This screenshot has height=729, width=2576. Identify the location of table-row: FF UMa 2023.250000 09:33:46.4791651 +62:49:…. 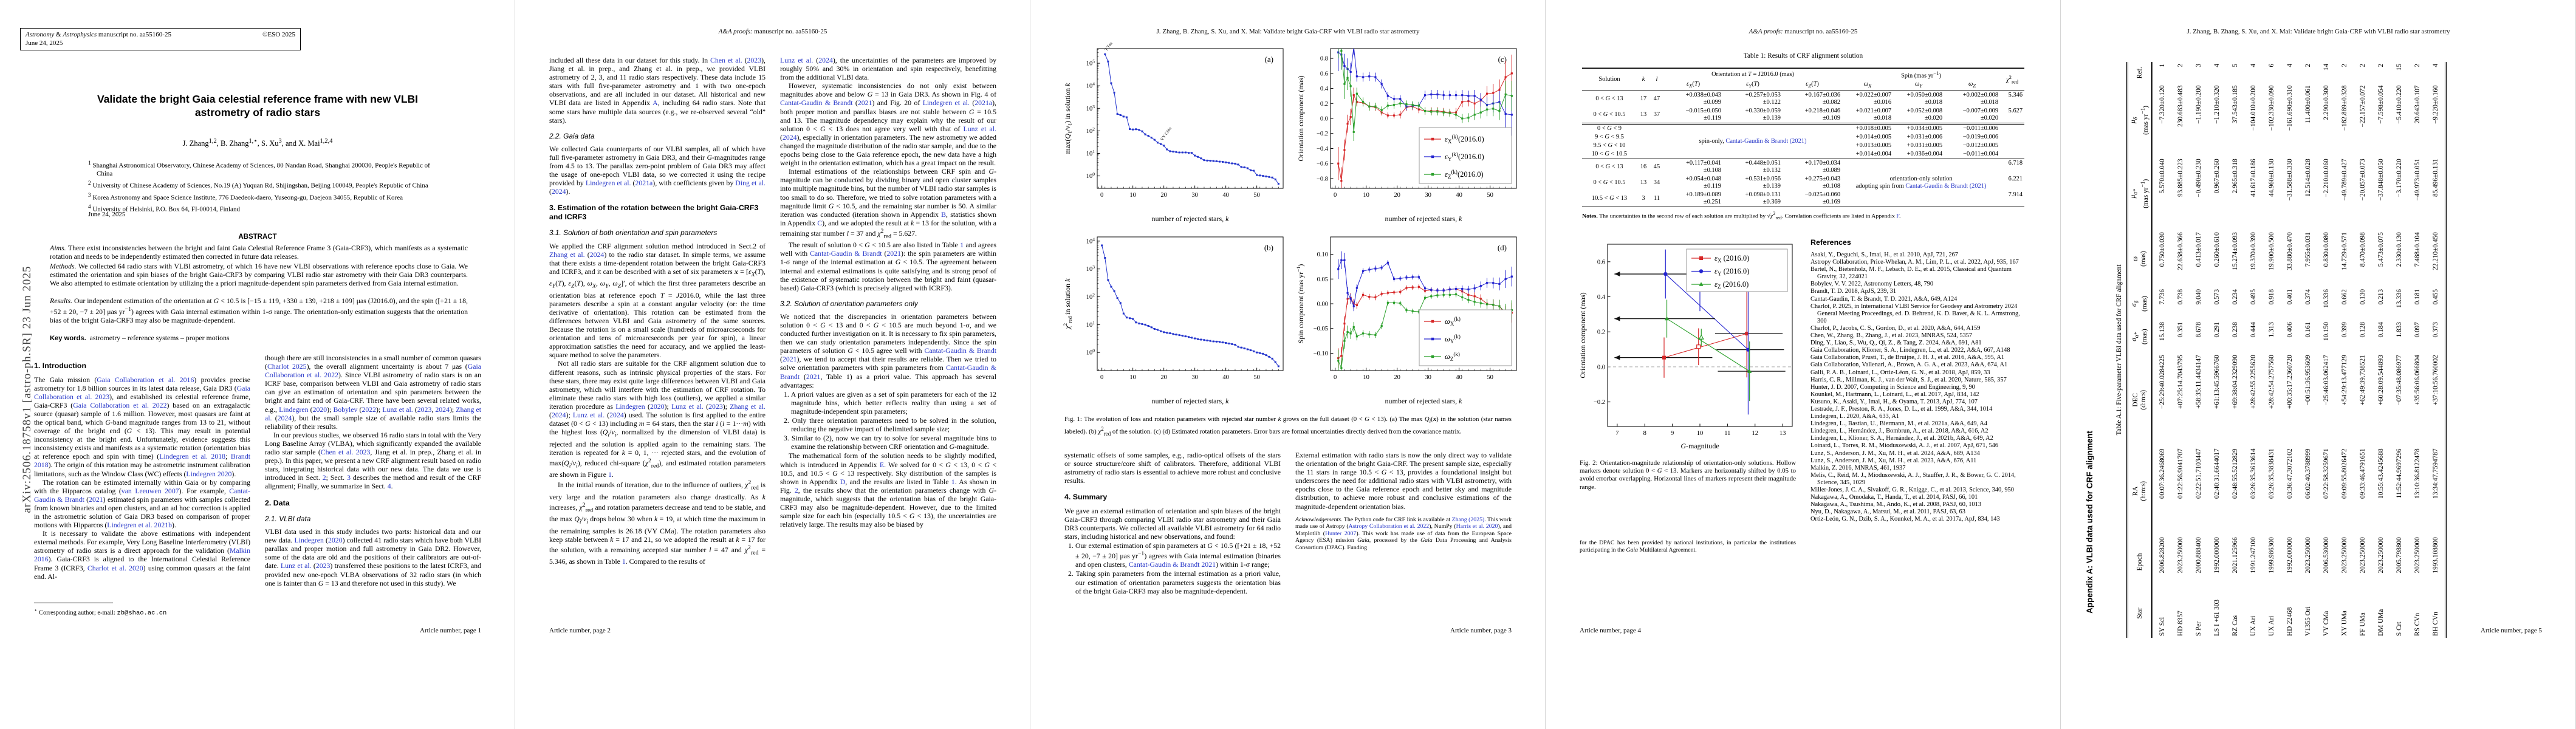
(2362, 350).